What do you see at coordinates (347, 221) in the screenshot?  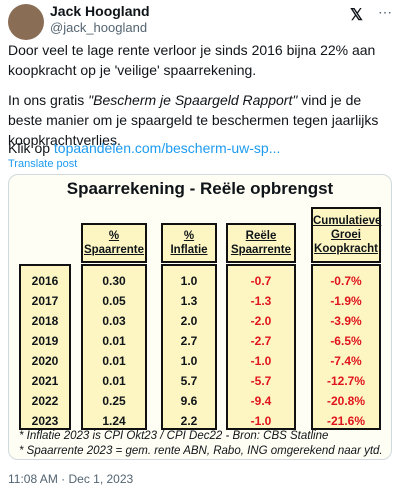 I see `column-header: Cumulatieve` at bounding box center [347, 221].